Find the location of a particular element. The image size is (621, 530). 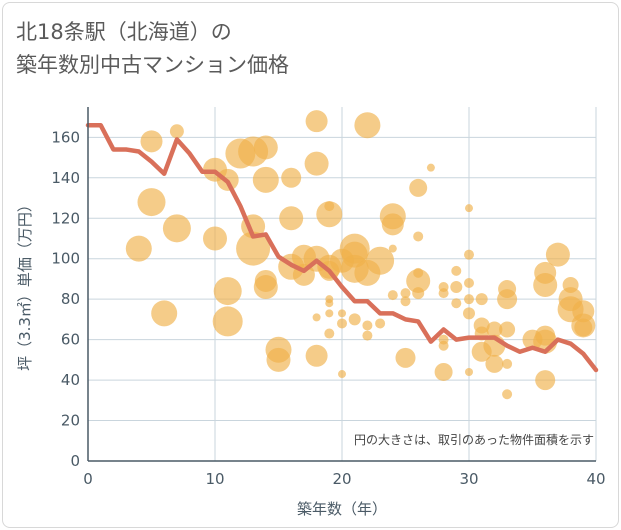

x-tick-label: 20 is located at coordinates (341, 479).